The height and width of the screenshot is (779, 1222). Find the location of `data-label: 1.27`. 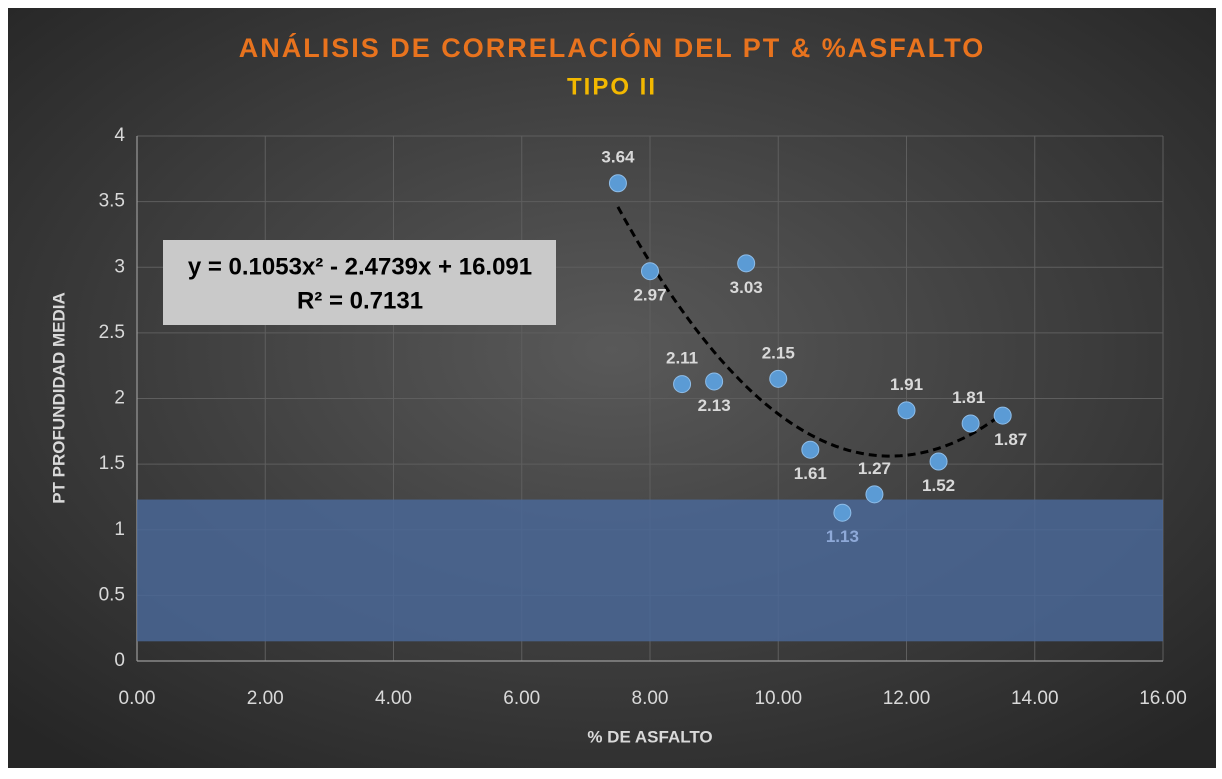

data-label: 1.27 is located at coordinates (874, 468).